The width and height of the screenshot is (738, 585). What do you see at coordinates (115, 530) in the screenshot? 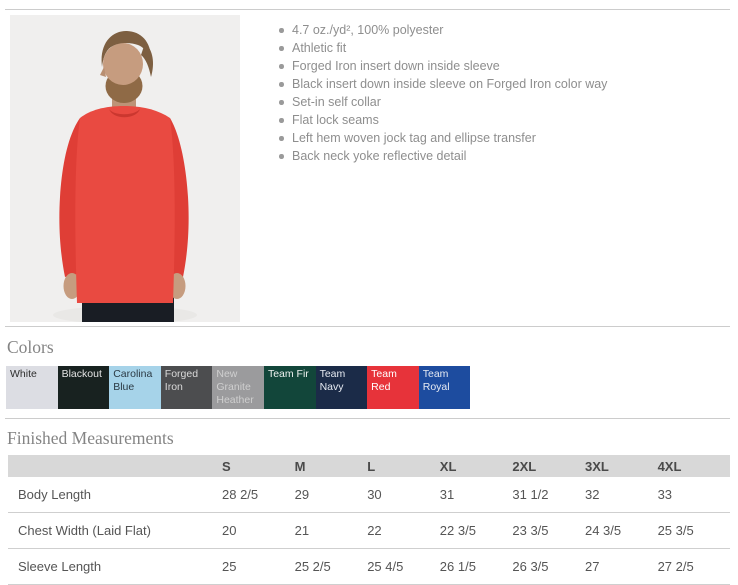
I see `row-label: Chest Width (Laid Flat)` at bounding box center [115, 530].